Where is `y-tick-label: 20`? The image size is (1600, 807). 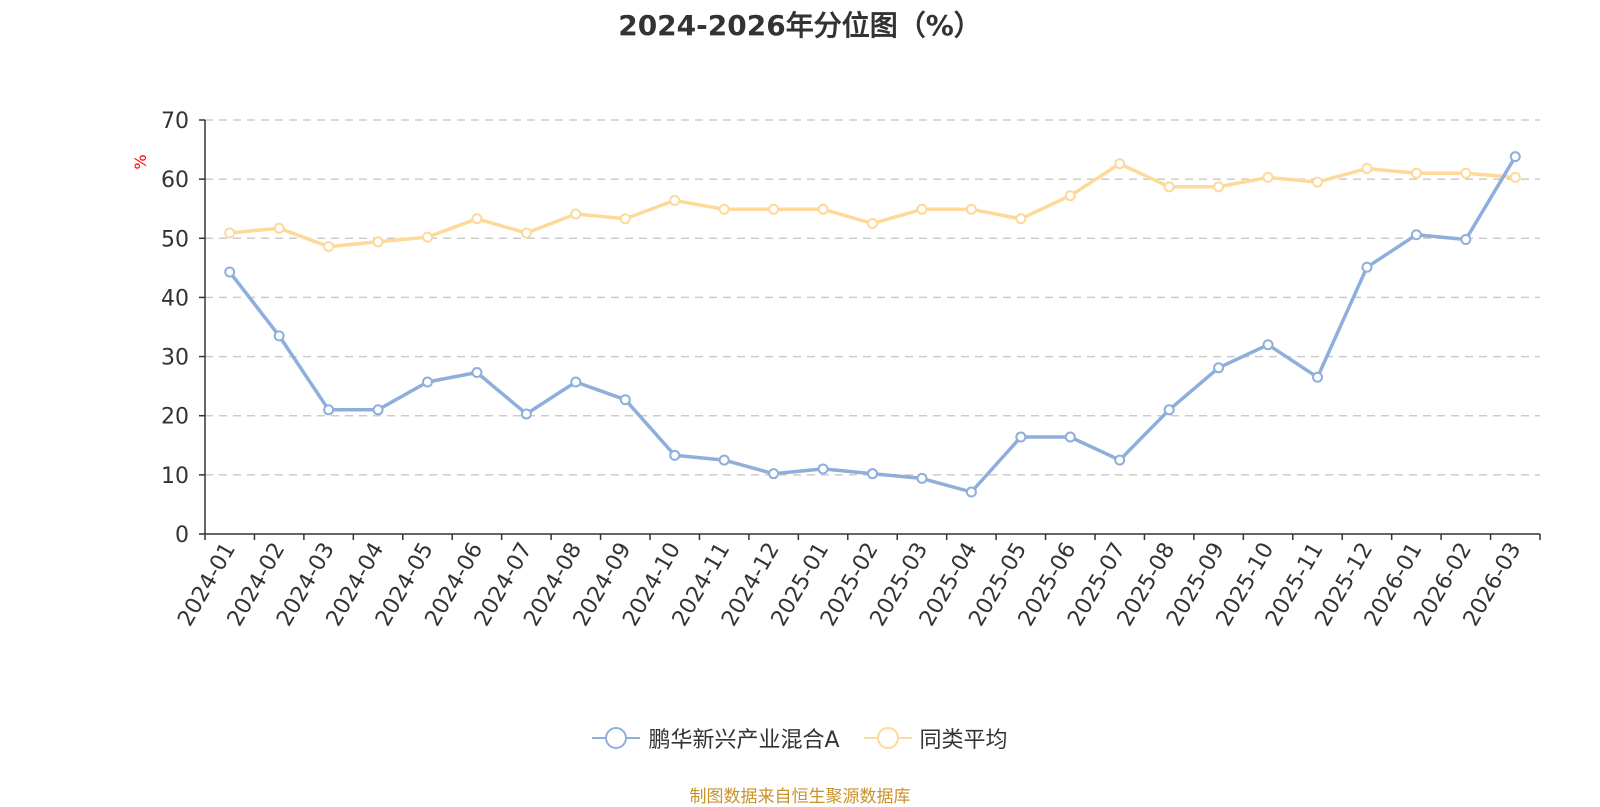
y-tick-label: 20 is located at coordinates (175, 417).